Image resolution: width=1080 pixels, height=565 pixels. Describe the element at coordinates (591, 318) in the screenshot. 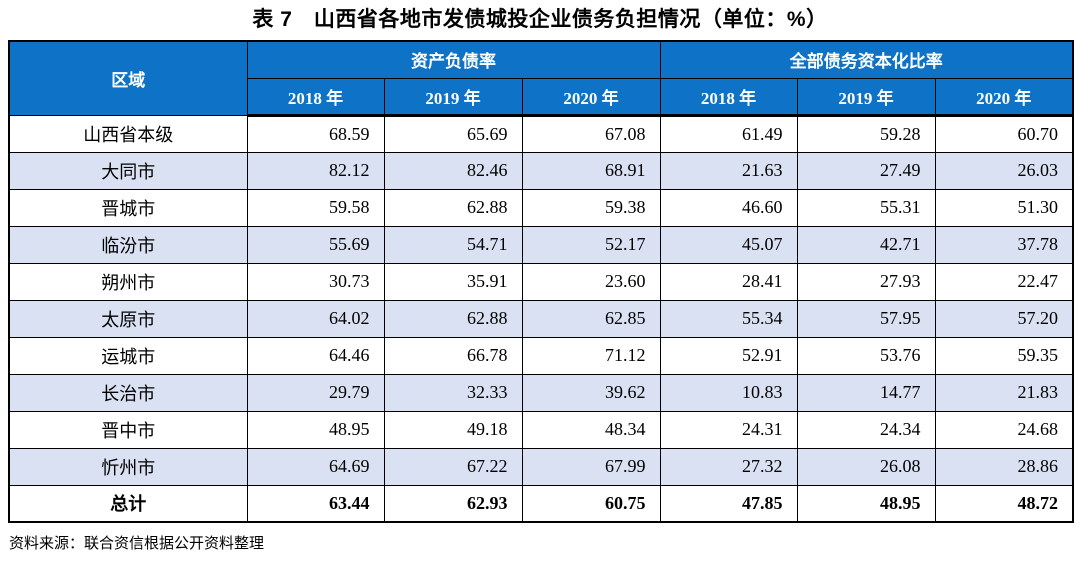

I see `value-cell: 62.85` at that location.